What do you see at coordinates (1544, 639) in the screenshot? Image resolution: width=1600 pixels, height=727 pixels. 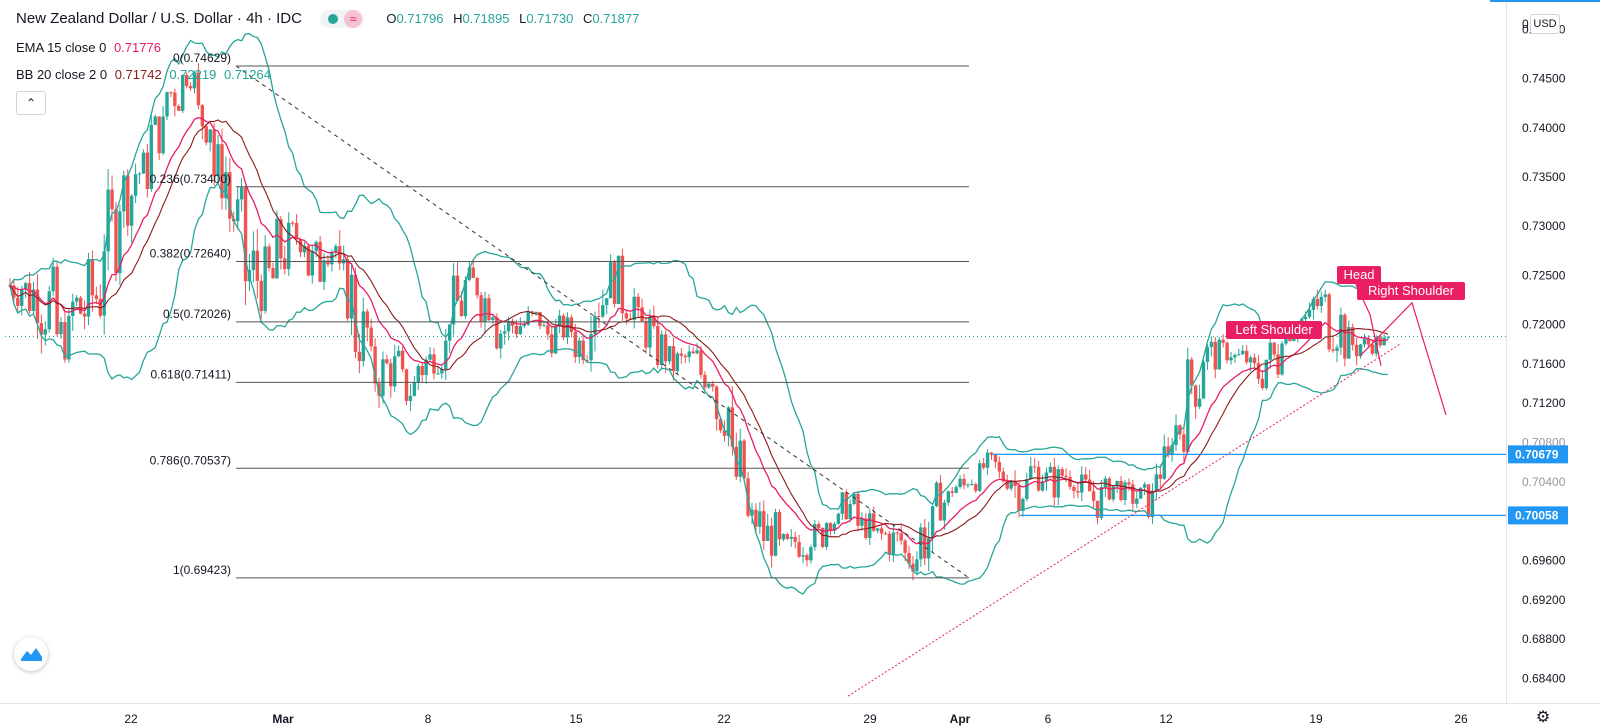 I see `price-tick-label: 0.68800` at bounding box center [1544, 639].